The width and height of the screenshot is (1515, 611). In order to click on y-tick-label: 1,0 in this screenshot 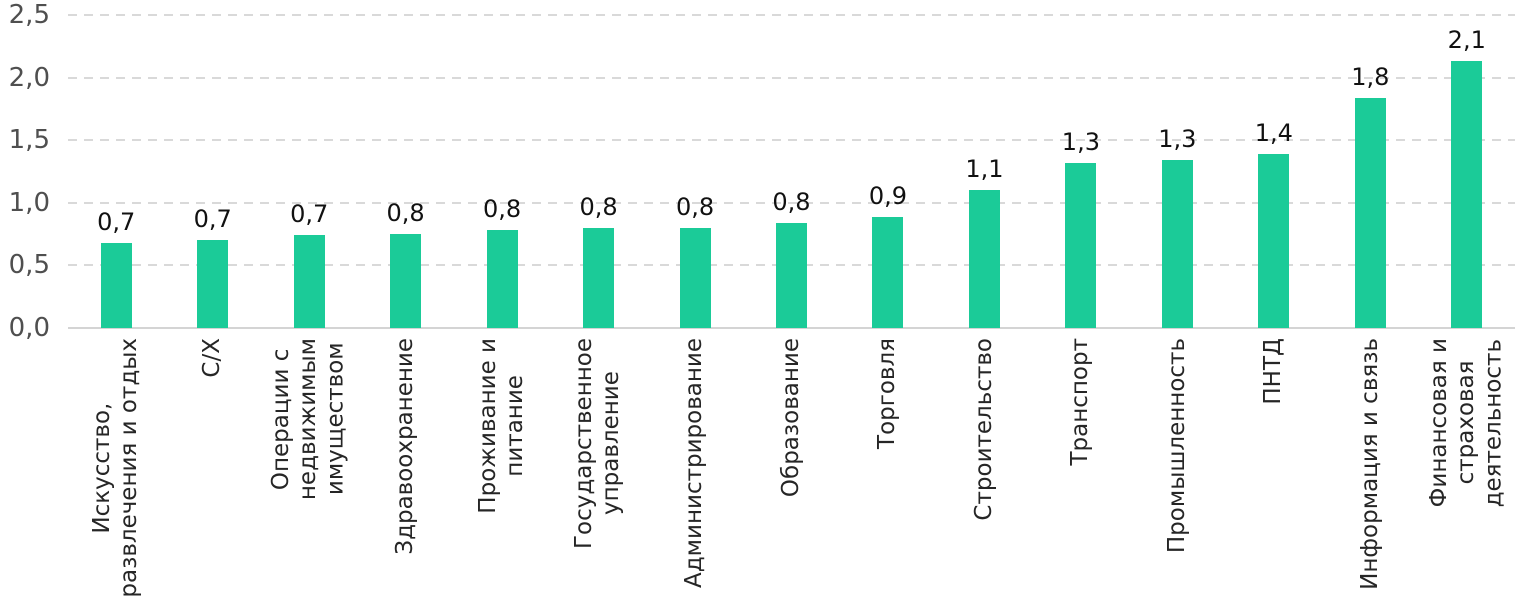, I will do `click(29, 202)`.